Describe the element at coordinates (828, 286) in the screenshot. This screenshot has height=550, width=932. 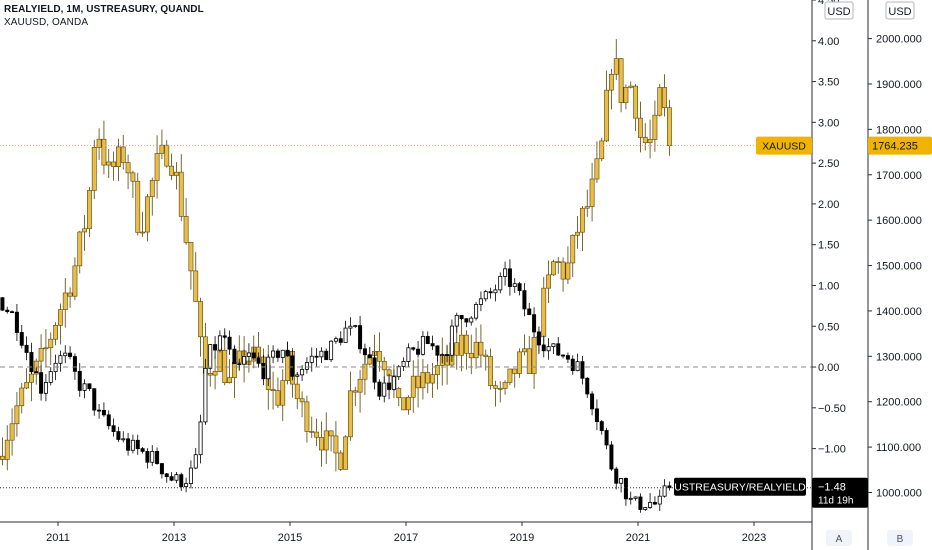
I see `axis-a-tick-label: 1.00` at that location.